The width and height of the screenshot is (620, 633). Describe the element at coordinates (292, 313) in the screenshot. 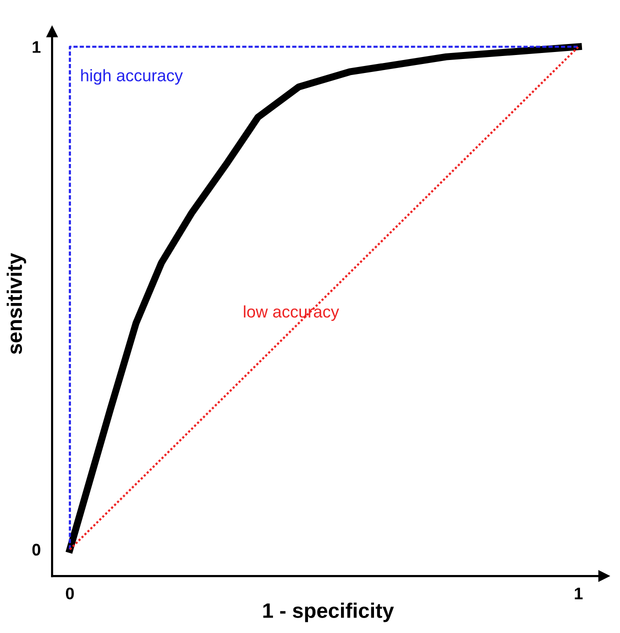

I see `series-label: low accuracy` at that location.